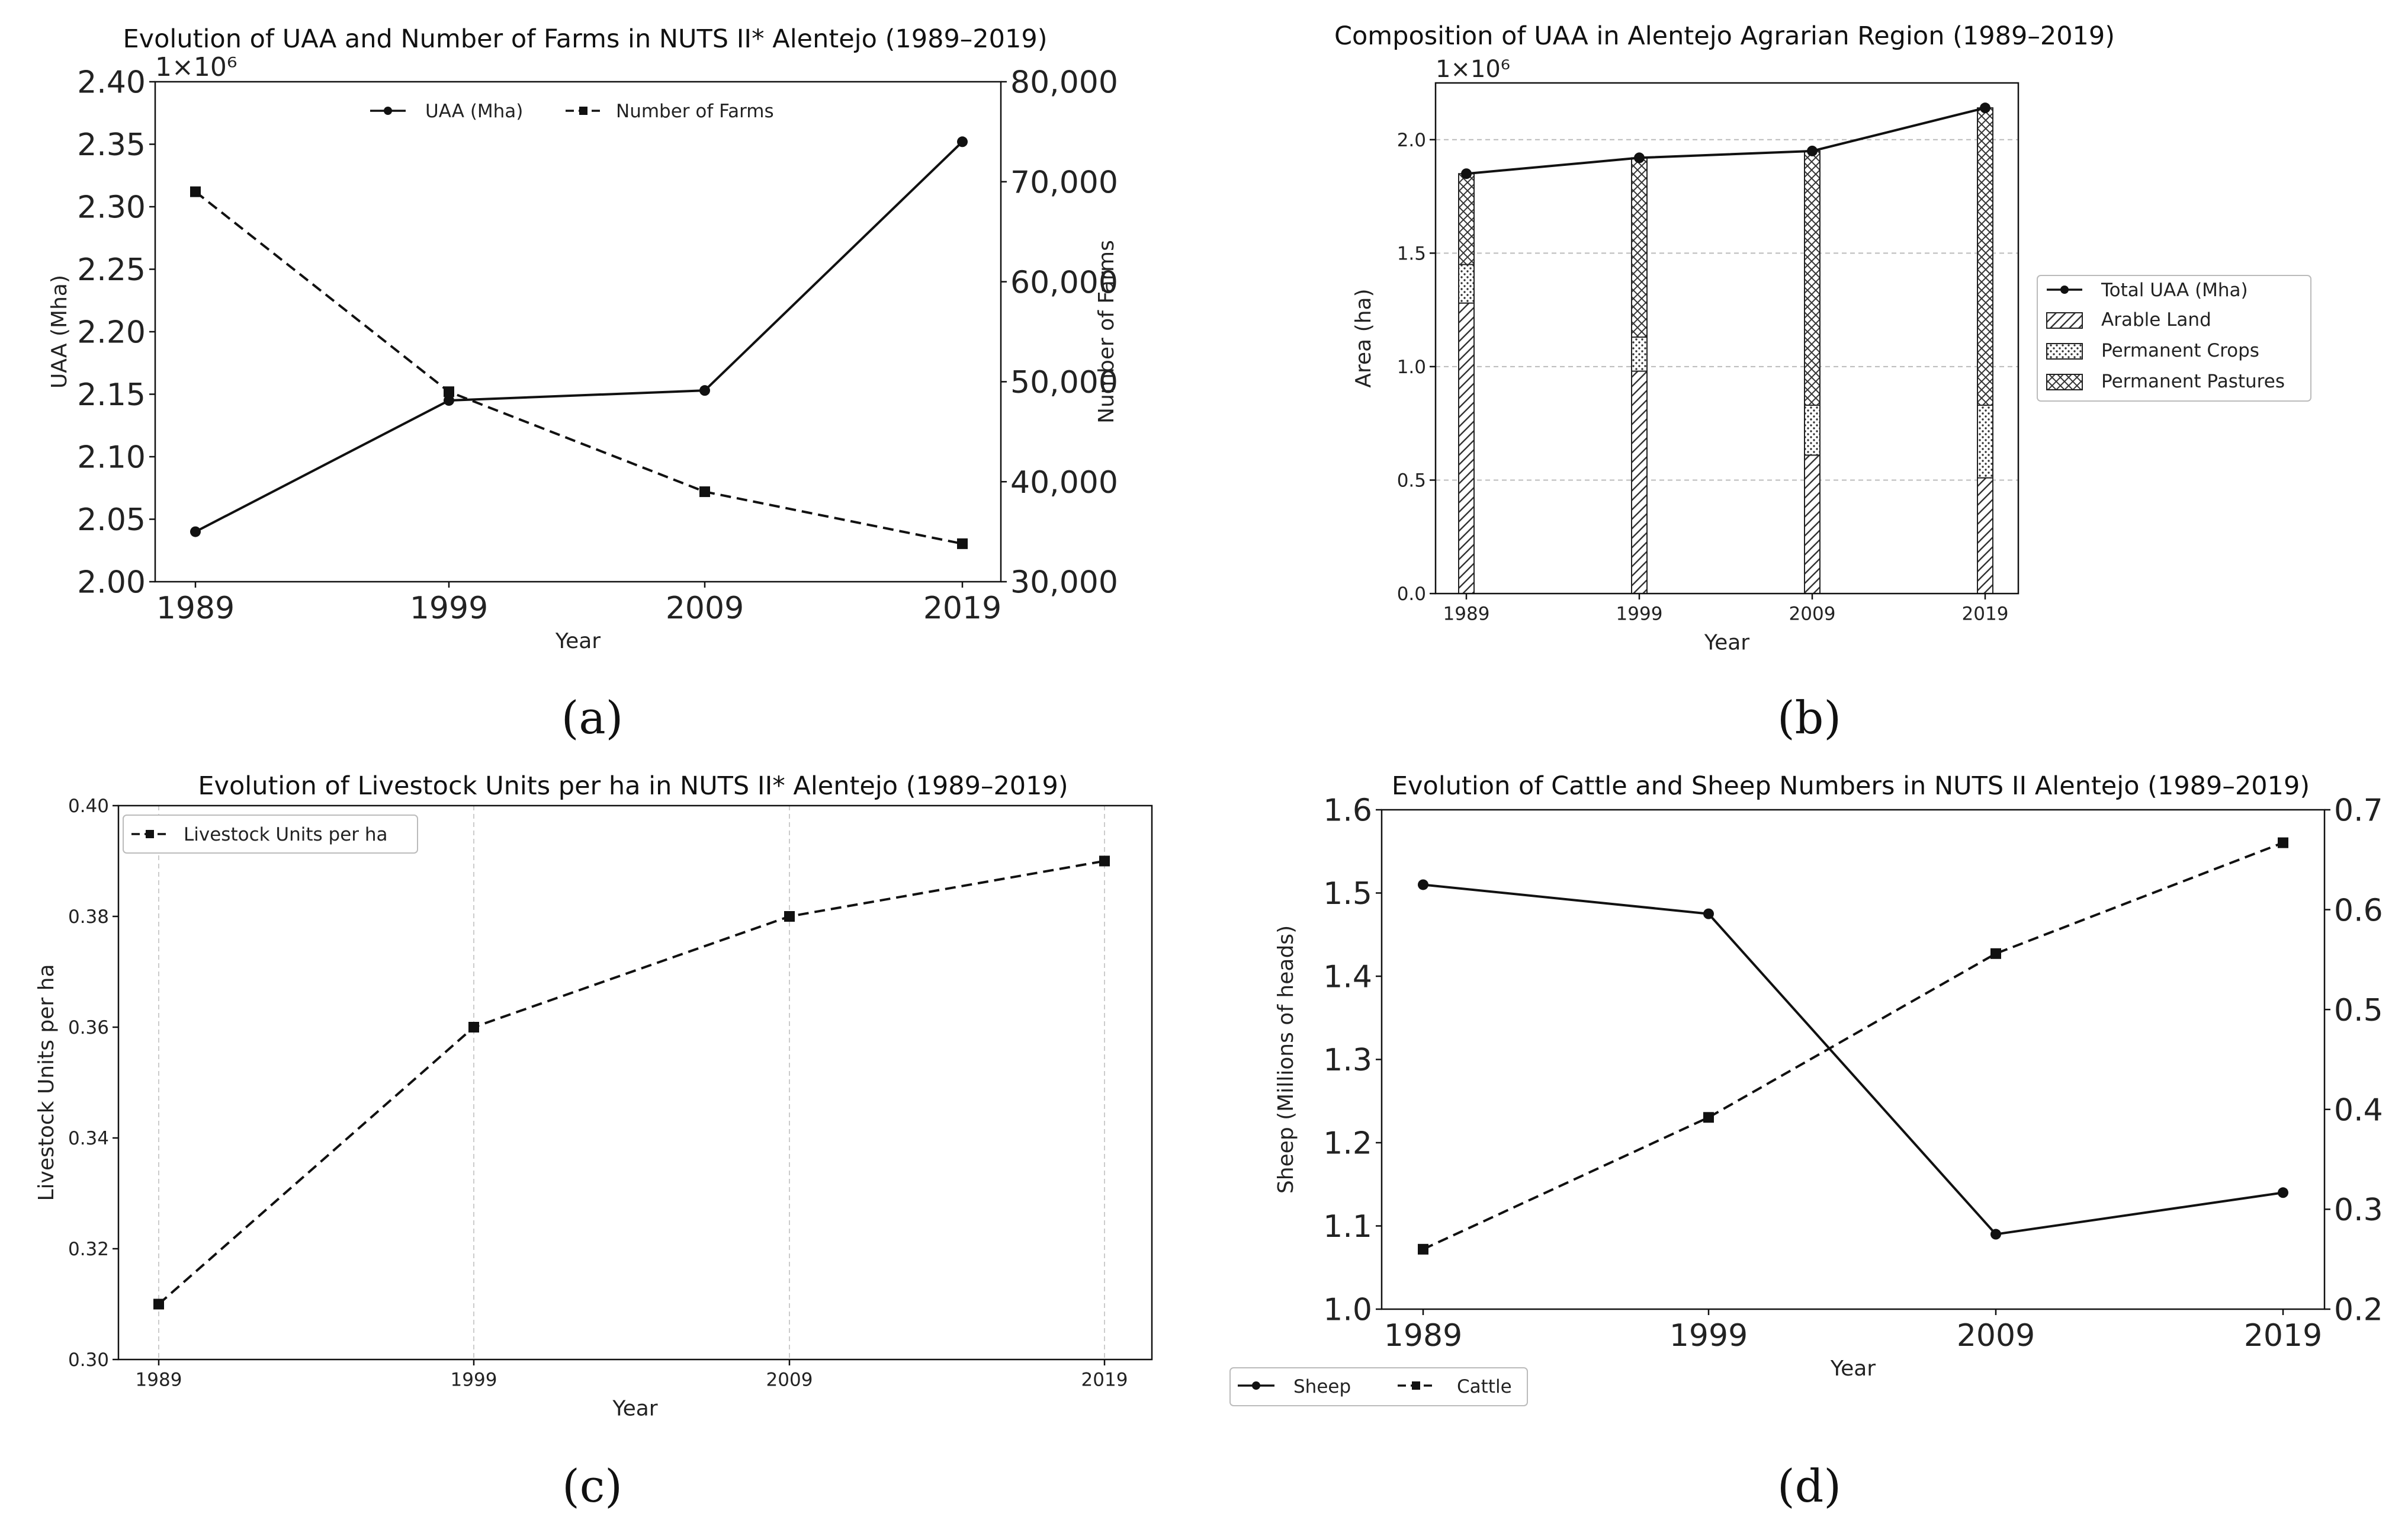 The width and height of the screenshot is (2408, 1523). Describe the element at coordinates (1809, 1486) in the screenshot. I see `panel-label: (d)` at that location.